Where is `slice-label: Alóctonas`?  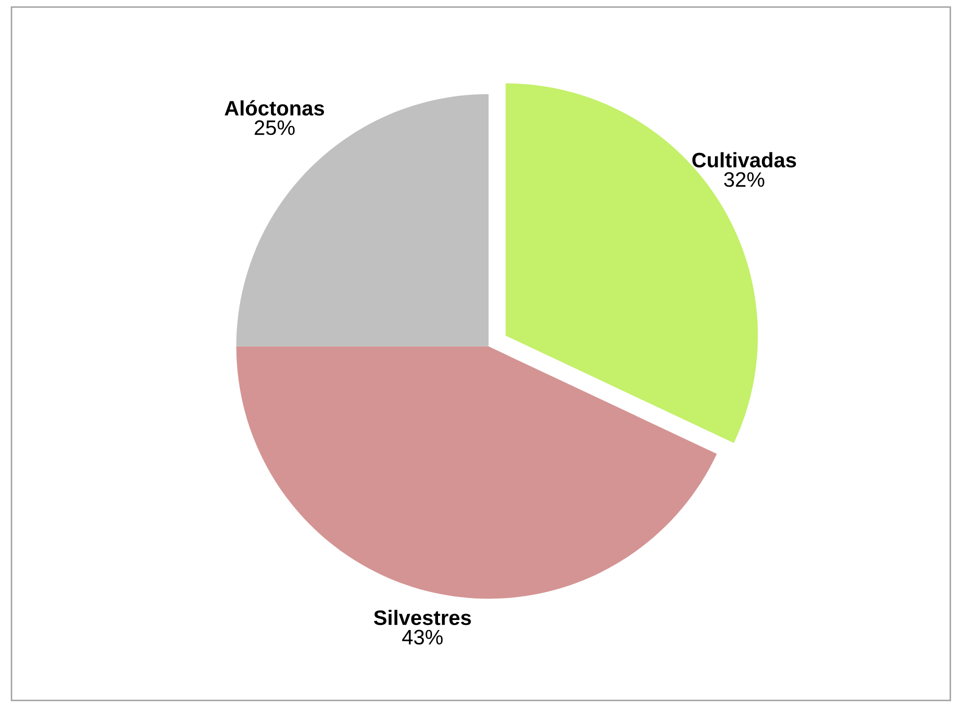
slice-label: Alóctonas is located at coordinates (274, 108).